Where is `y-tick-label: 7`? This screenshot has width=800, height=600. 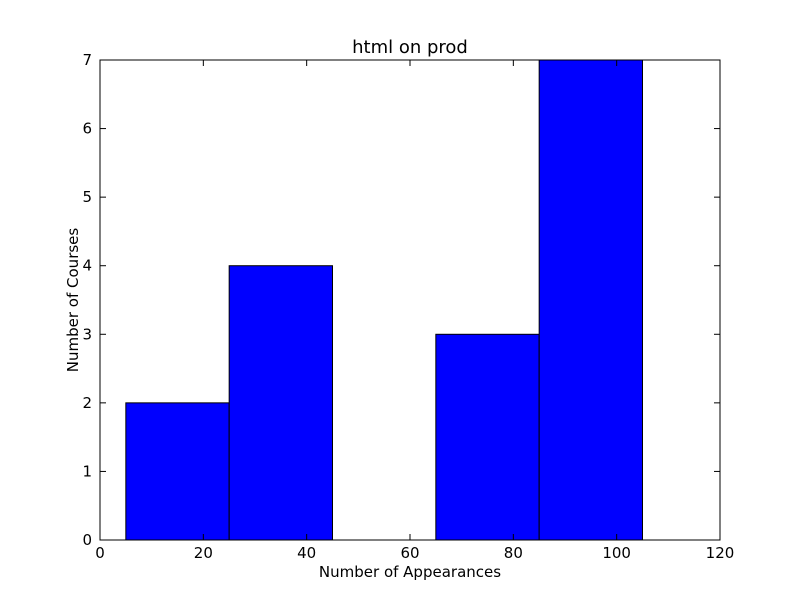 y-tick-label: 7 is located at coordinates (87, 60).